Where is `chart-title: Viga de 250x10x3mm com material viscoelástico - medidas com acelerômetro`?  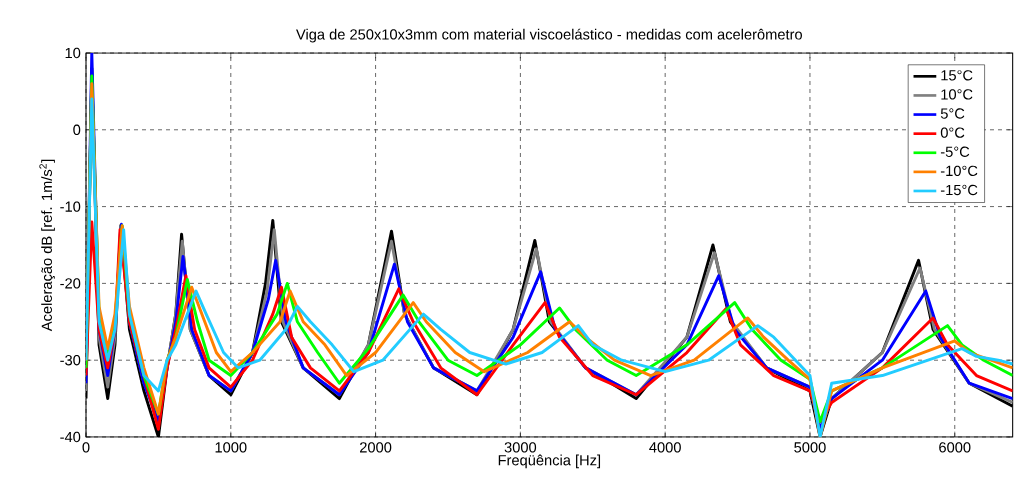
chart-title: Viga de 250x10x3mm com material viscoelástico - medidas com acelerômetro is located at coordinates (549, 35).